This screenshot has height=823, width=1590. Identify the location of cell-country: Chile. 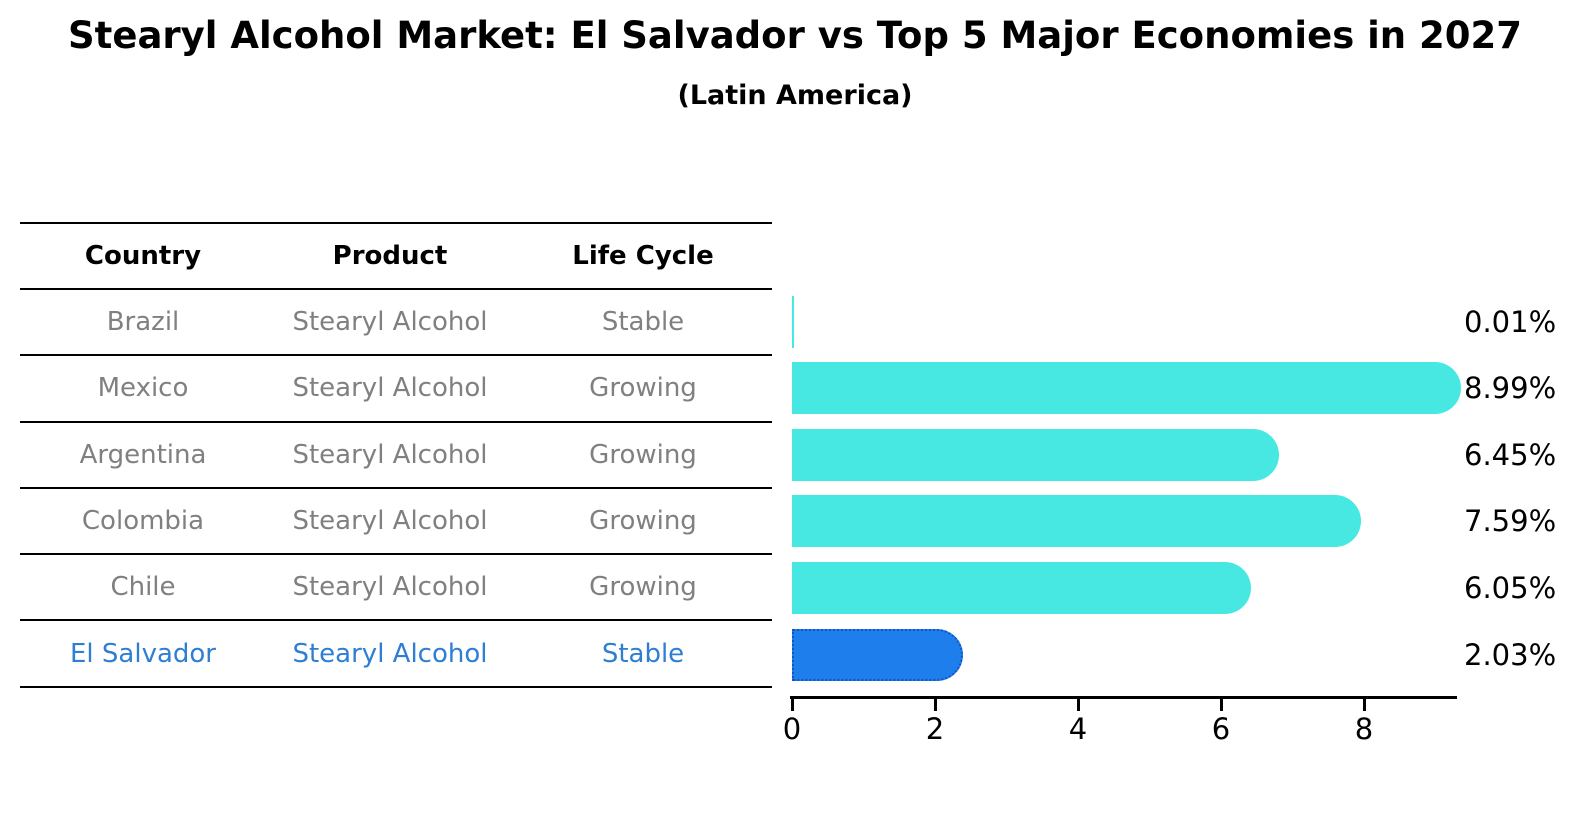
(143, 587).